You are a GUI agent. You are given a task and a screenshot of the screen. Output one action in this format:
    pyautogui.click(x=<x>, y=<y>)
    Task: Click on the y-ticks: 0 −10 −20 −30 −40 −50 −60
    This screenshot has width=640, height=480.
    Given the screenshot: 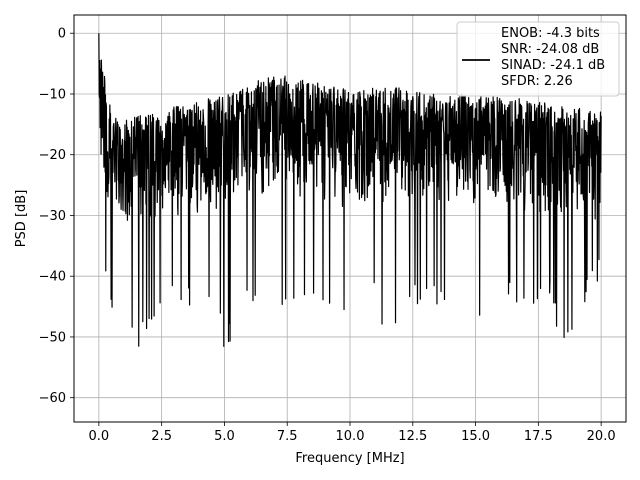 What is the action you would take?
    pyautogui.click(x=56, y=216)
    